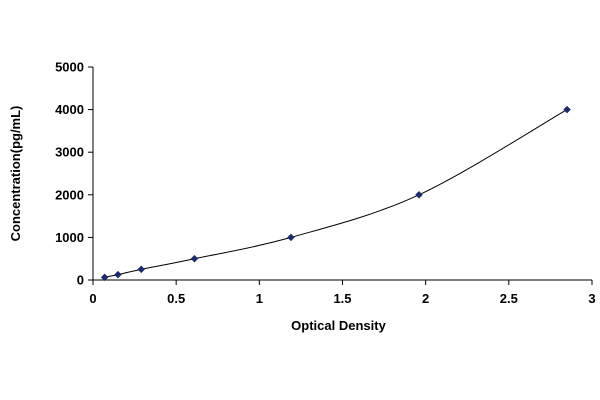 The width and height of the screenshot is (600, 400). I want to click on x-tick-label: 0, so click(92, 298).